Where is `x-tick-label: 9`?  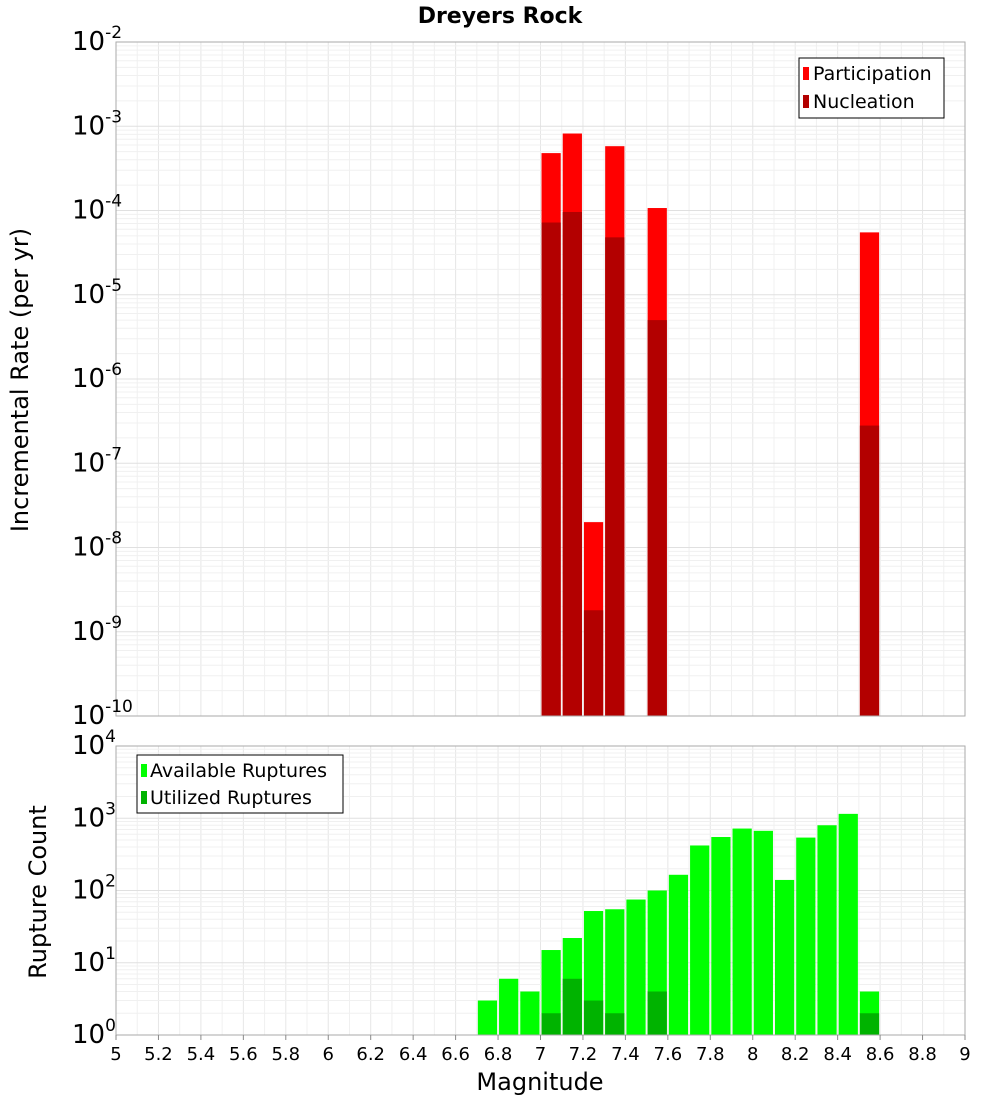 x-tick-label: 9 is located at coordinates (964, 1054).